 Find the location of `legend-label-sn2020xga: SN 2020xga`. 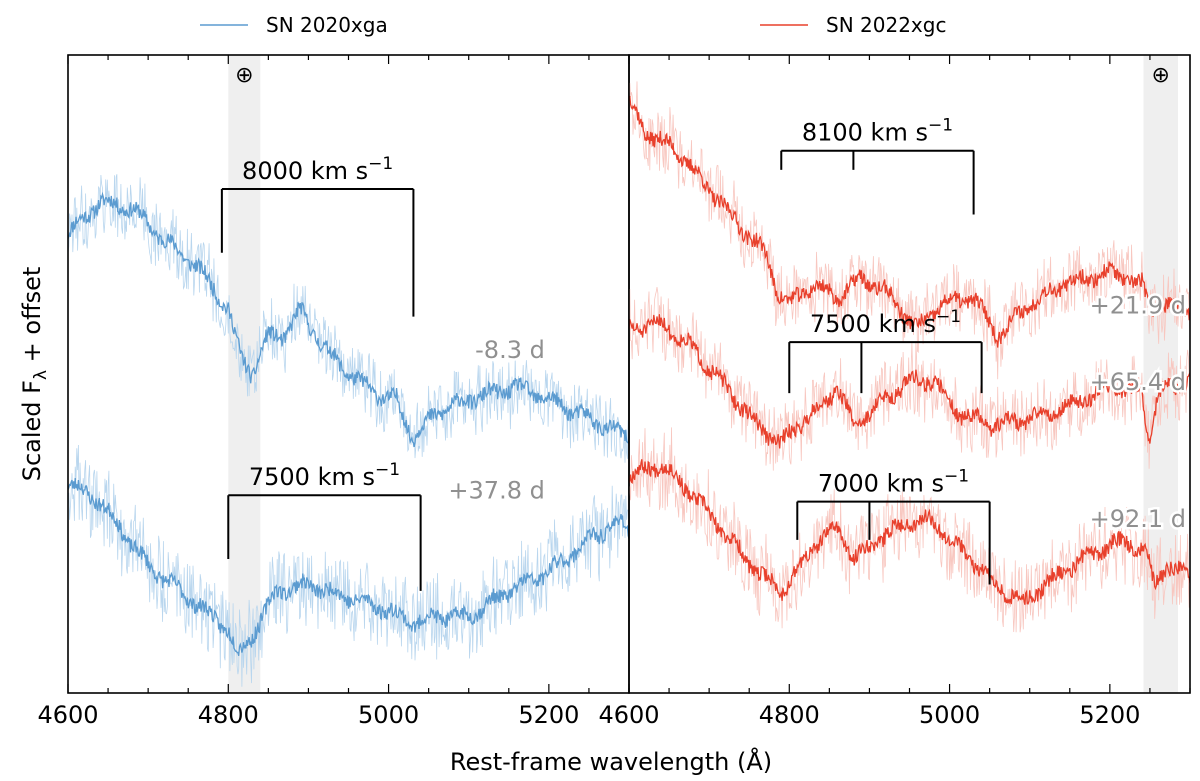

legend-label-sn2020xga: SN 2020xga is located at coordinates (327, 25).